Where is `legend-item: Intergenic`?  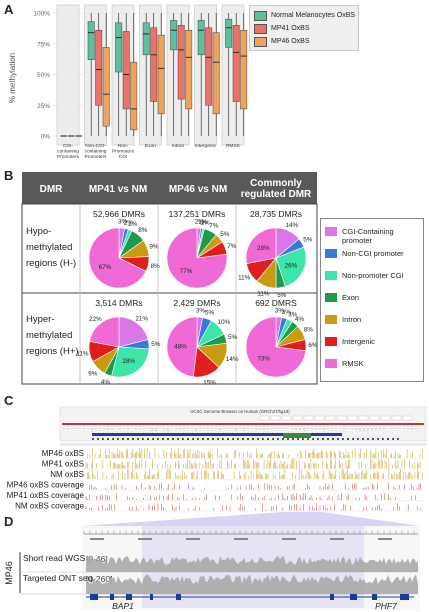 legend-item: Intergenic is located at coordinates (350, 341).